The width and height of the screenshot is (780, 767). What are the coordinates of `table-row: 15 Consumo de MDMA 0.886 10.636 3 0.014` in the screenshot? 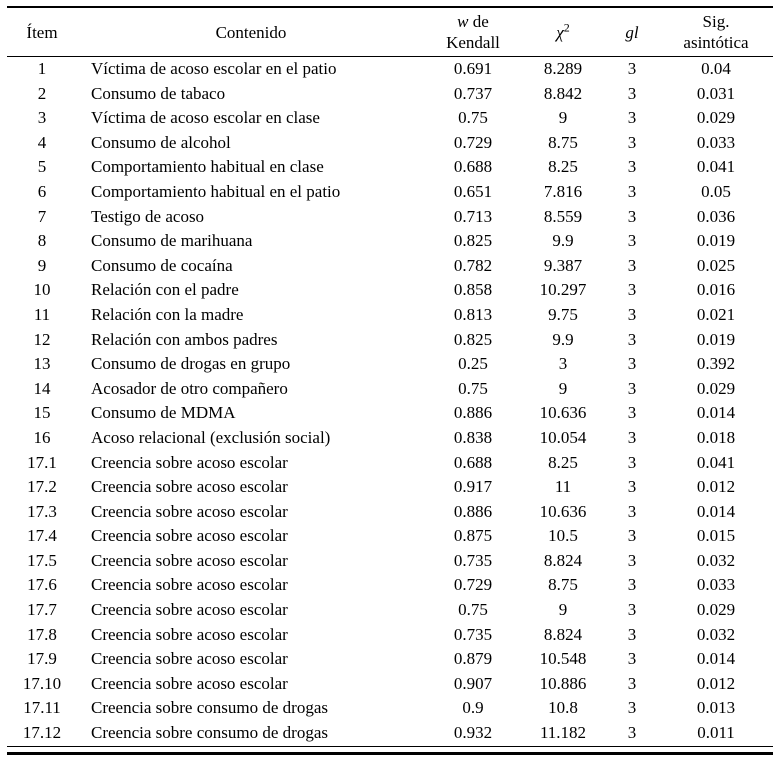 It's located at (390, 413).